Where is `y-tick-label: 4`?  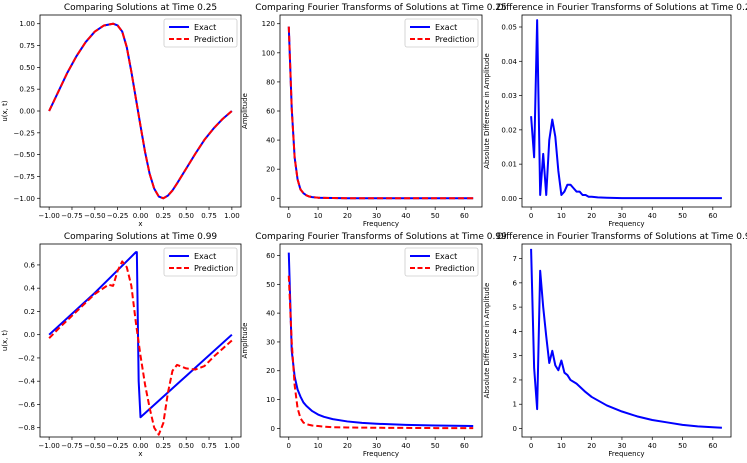 y-tick-label: 4 is located at coordinates (515, 332).